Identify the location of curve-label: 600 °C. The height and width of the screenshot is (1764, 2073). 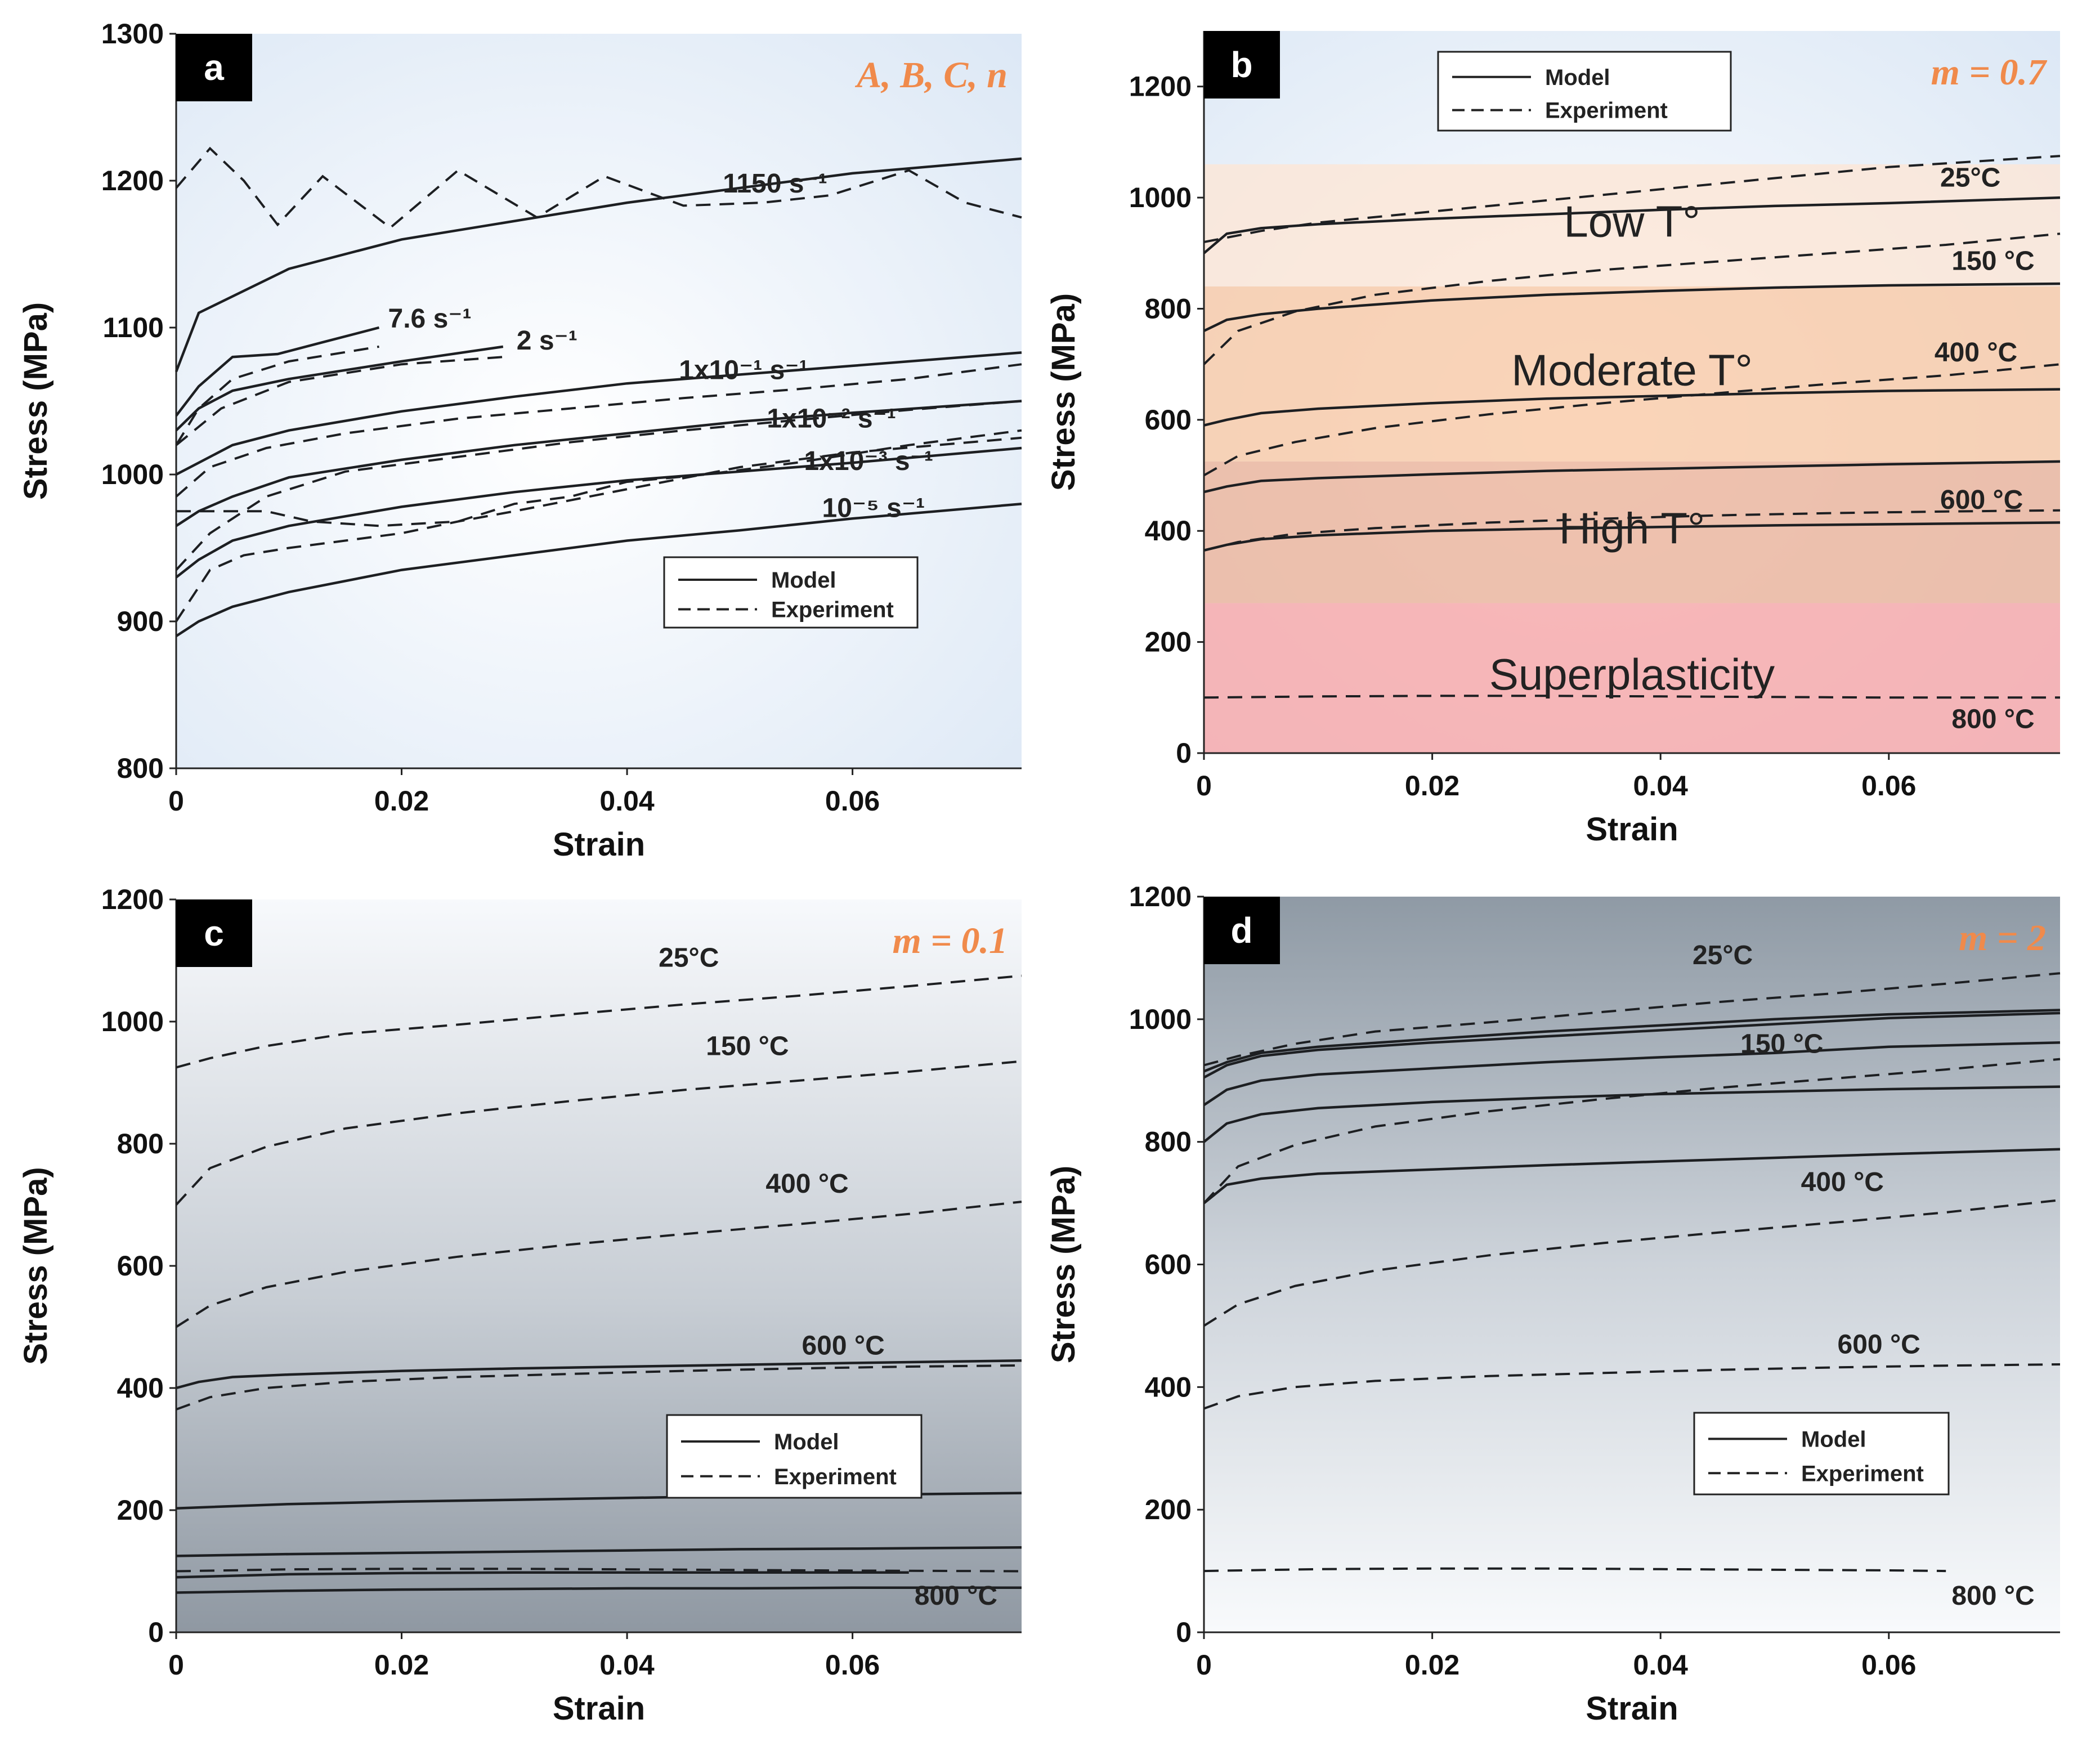
(843, 1345).